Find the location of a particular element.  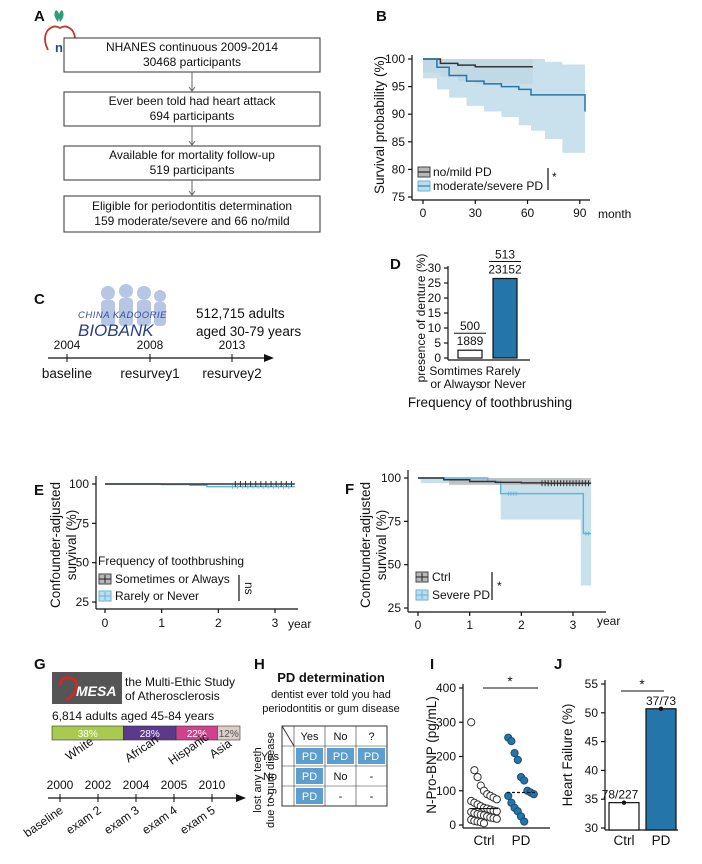

panel-i-scatter: N-Pro-BNP (pg/mL) 0 100 200 300 400 Ctrl PD * is located at coordinates (487, 761).